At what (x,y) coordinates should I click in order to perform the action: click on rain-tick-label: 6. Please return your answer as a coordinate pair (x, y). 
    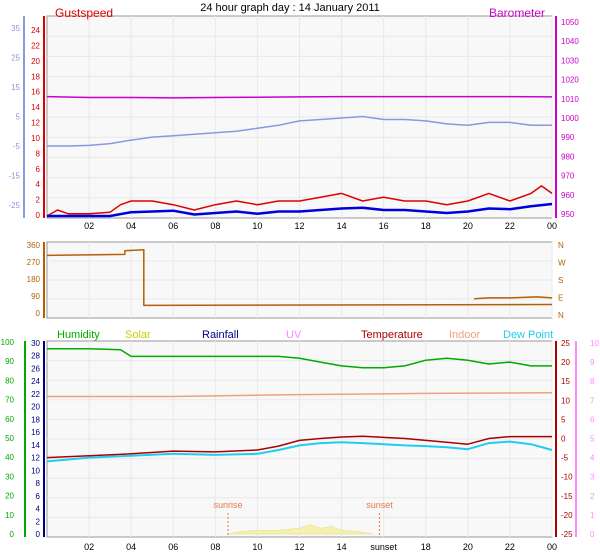
    Looking at the image, I should click on (38, 496).